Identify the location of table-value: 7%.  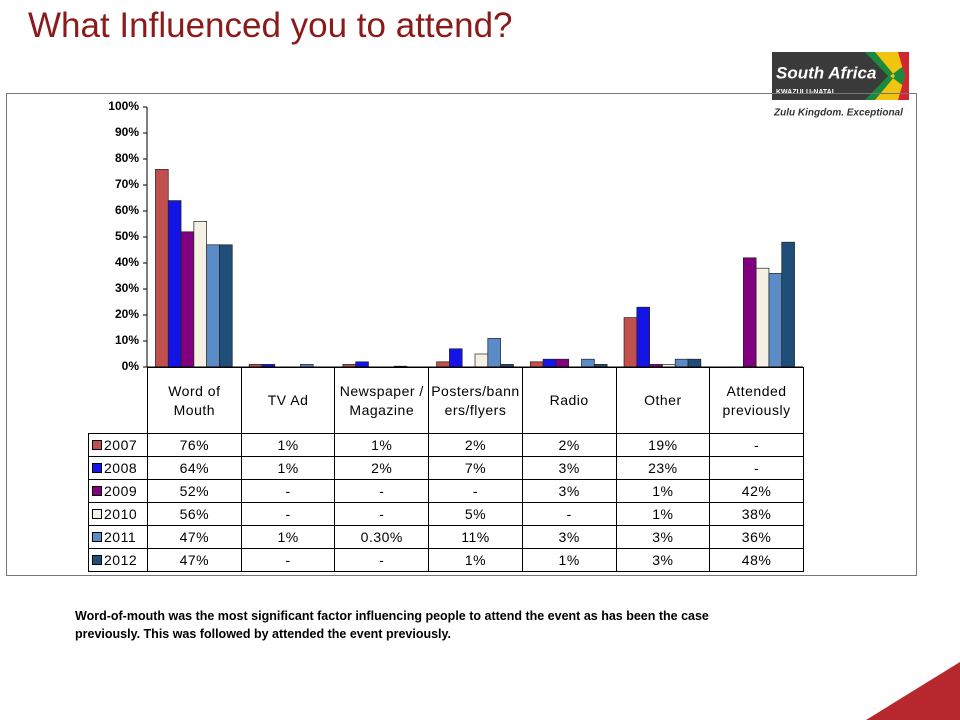
(475, 468).